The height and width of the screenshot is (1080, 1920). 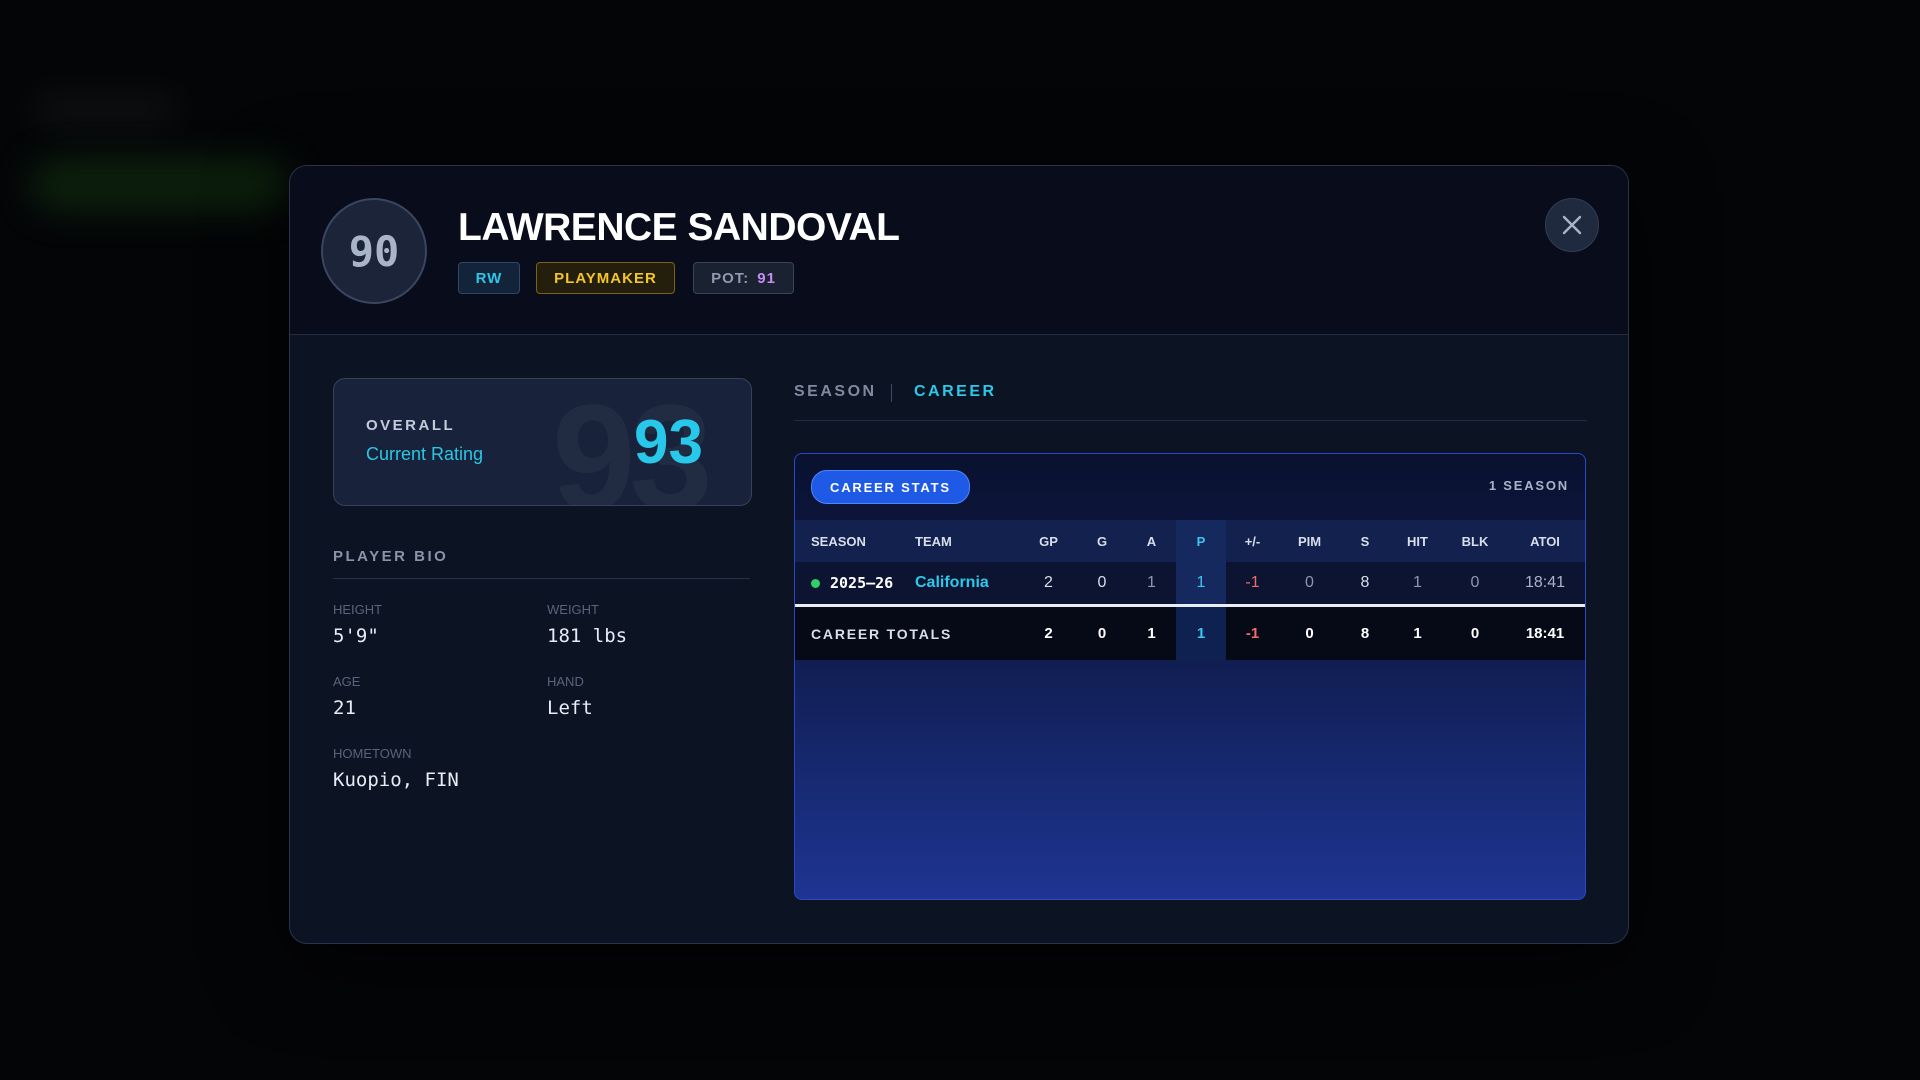 What do you see at coordinates (1545, 632) in the screenshot?
I see `totals-cell: 18:41` at bounding box center [1545, 632].